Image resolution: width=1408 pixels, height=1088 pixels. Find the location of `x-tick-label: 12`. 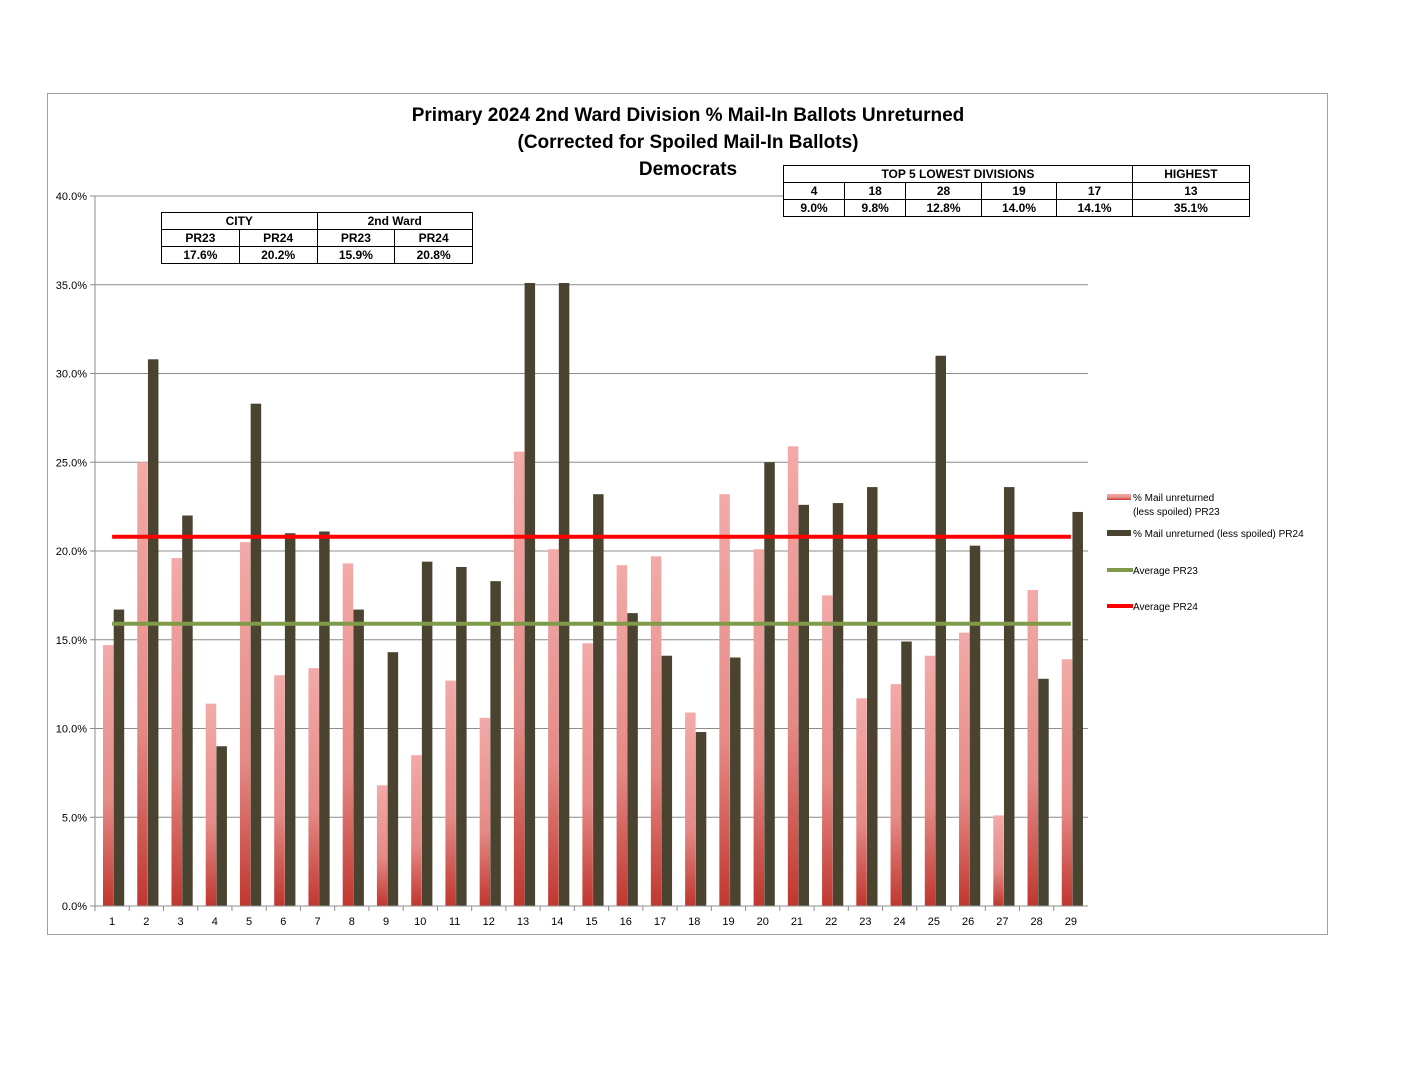

x-tick-label: 12 is located at coordinates (489, 922).